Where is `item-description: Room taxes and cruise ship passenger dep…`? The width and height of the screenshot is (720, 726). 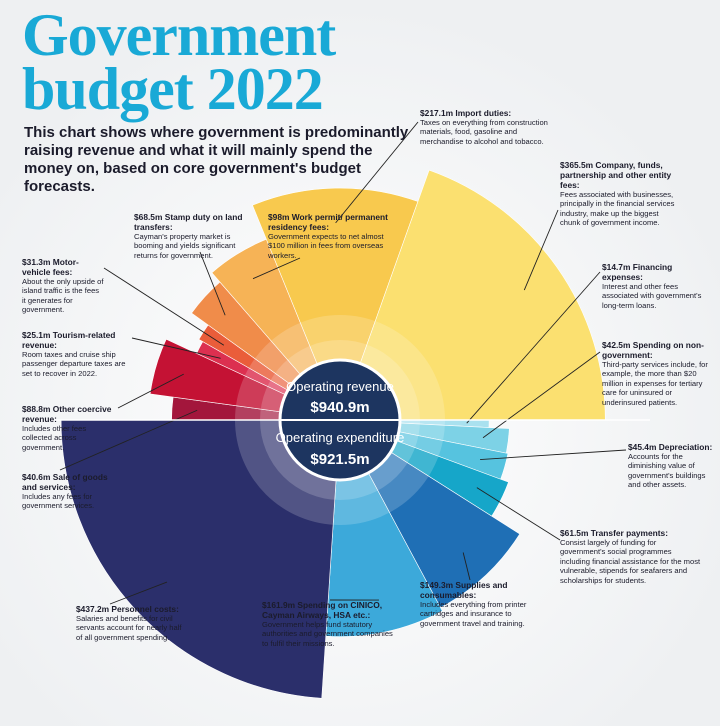
item-description: Room taxes and cruise ship passenger dep… is located at coordinates (74, 364).